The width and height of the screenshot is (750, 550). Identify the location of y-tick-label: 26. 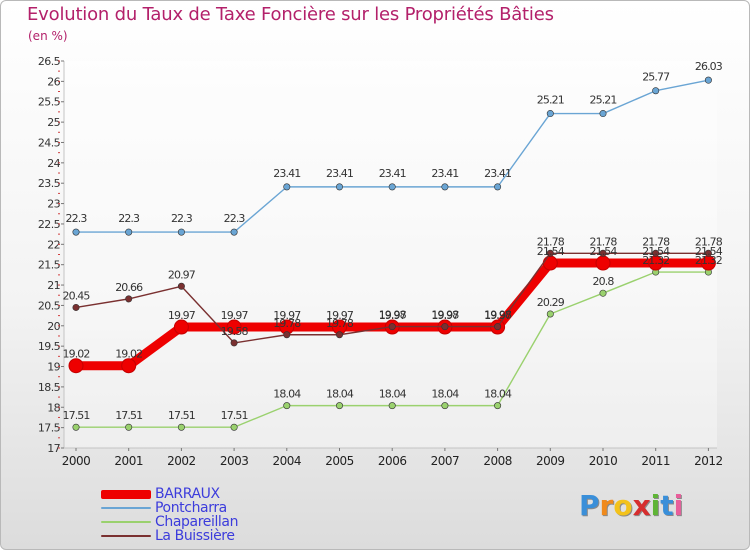
(53, 81).